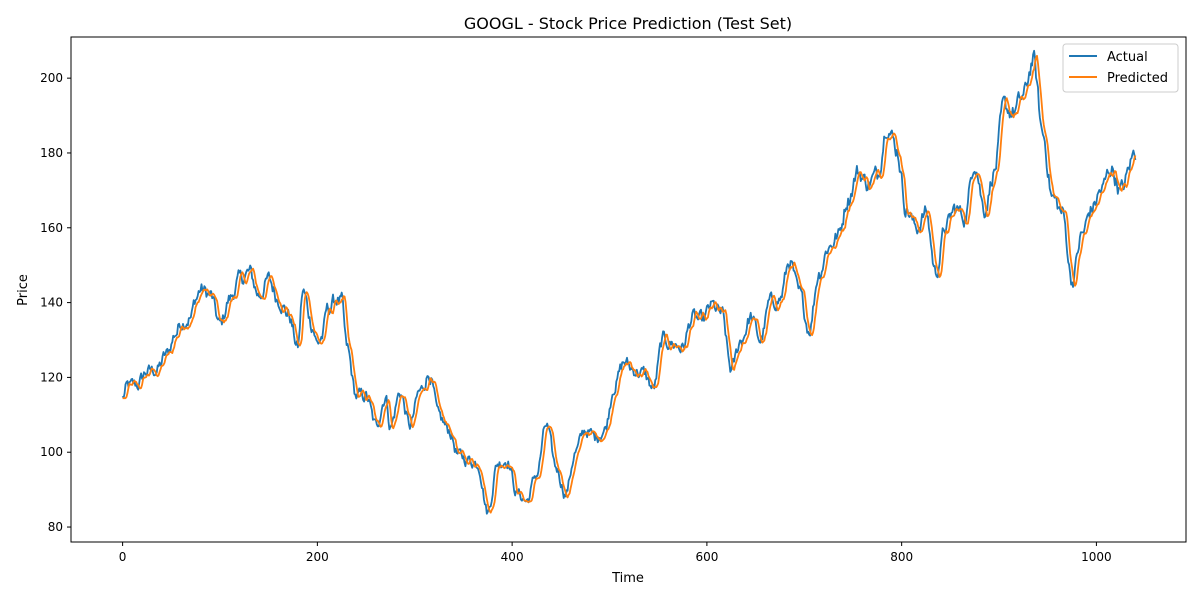  What do you see at coordinates (706, 557) in the screenshot?
I see `x-tick-label: 600` at bounding box center [706, 557].